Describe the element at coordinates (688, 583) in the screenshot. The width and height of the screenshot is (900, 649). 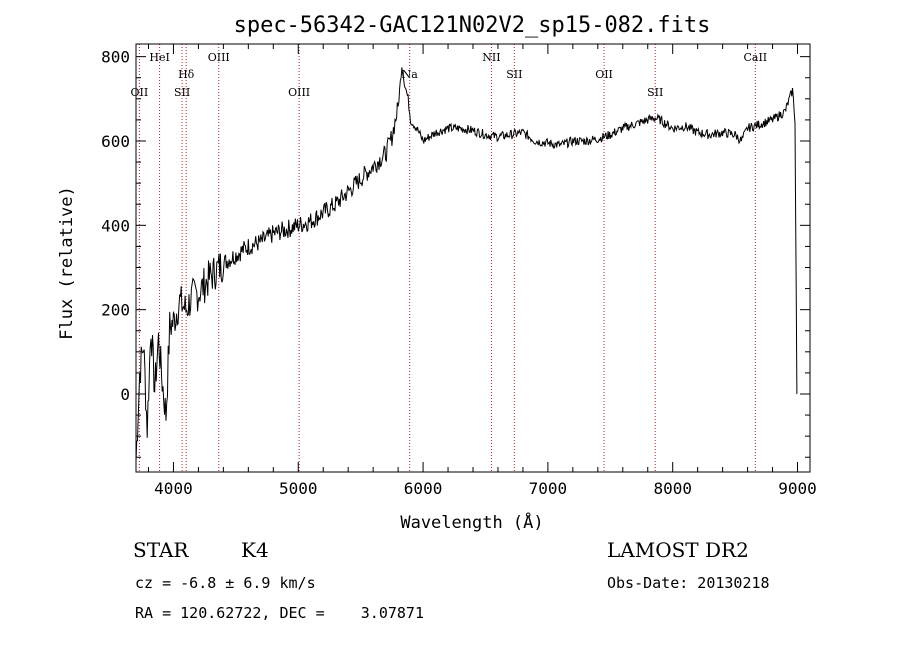
I see `observation-date: Obs-Date: 20130218` at that location.